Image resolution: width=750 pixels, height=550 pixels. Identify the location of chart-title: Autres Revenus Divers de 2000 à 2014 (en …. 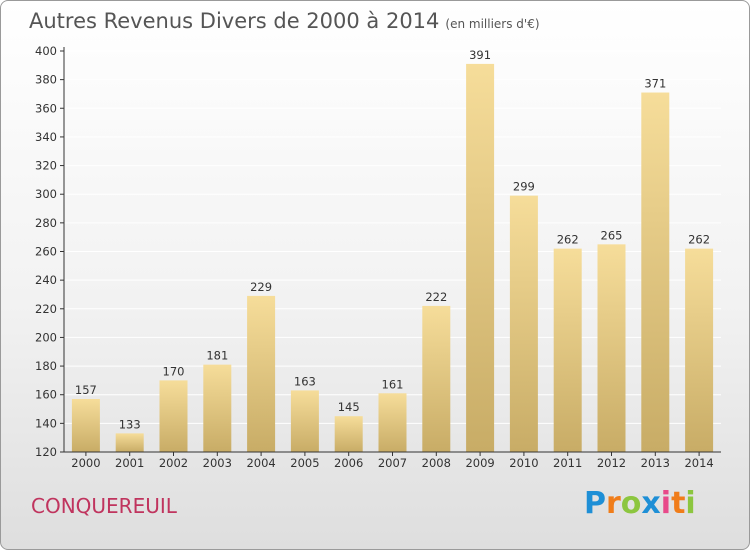
(284, 21).